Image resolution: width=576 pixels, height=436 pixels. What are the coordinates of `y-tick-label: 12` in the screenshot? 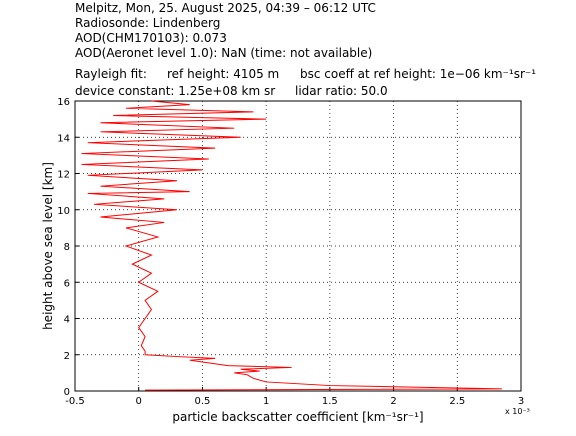 It's located at (63, 175).